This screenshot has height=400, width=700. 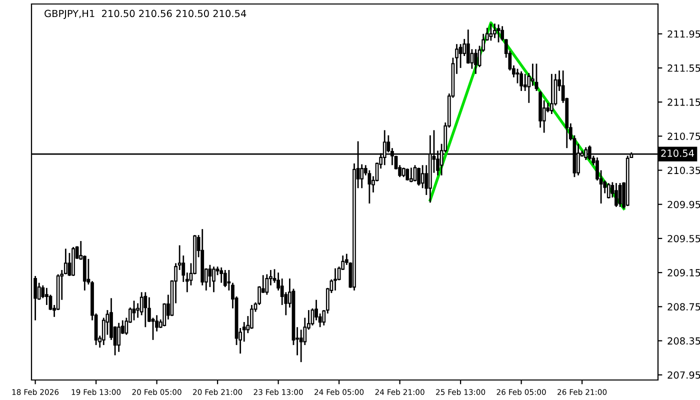 I want to click on y-tick-label: 210.75, so click(x=684, y=136).